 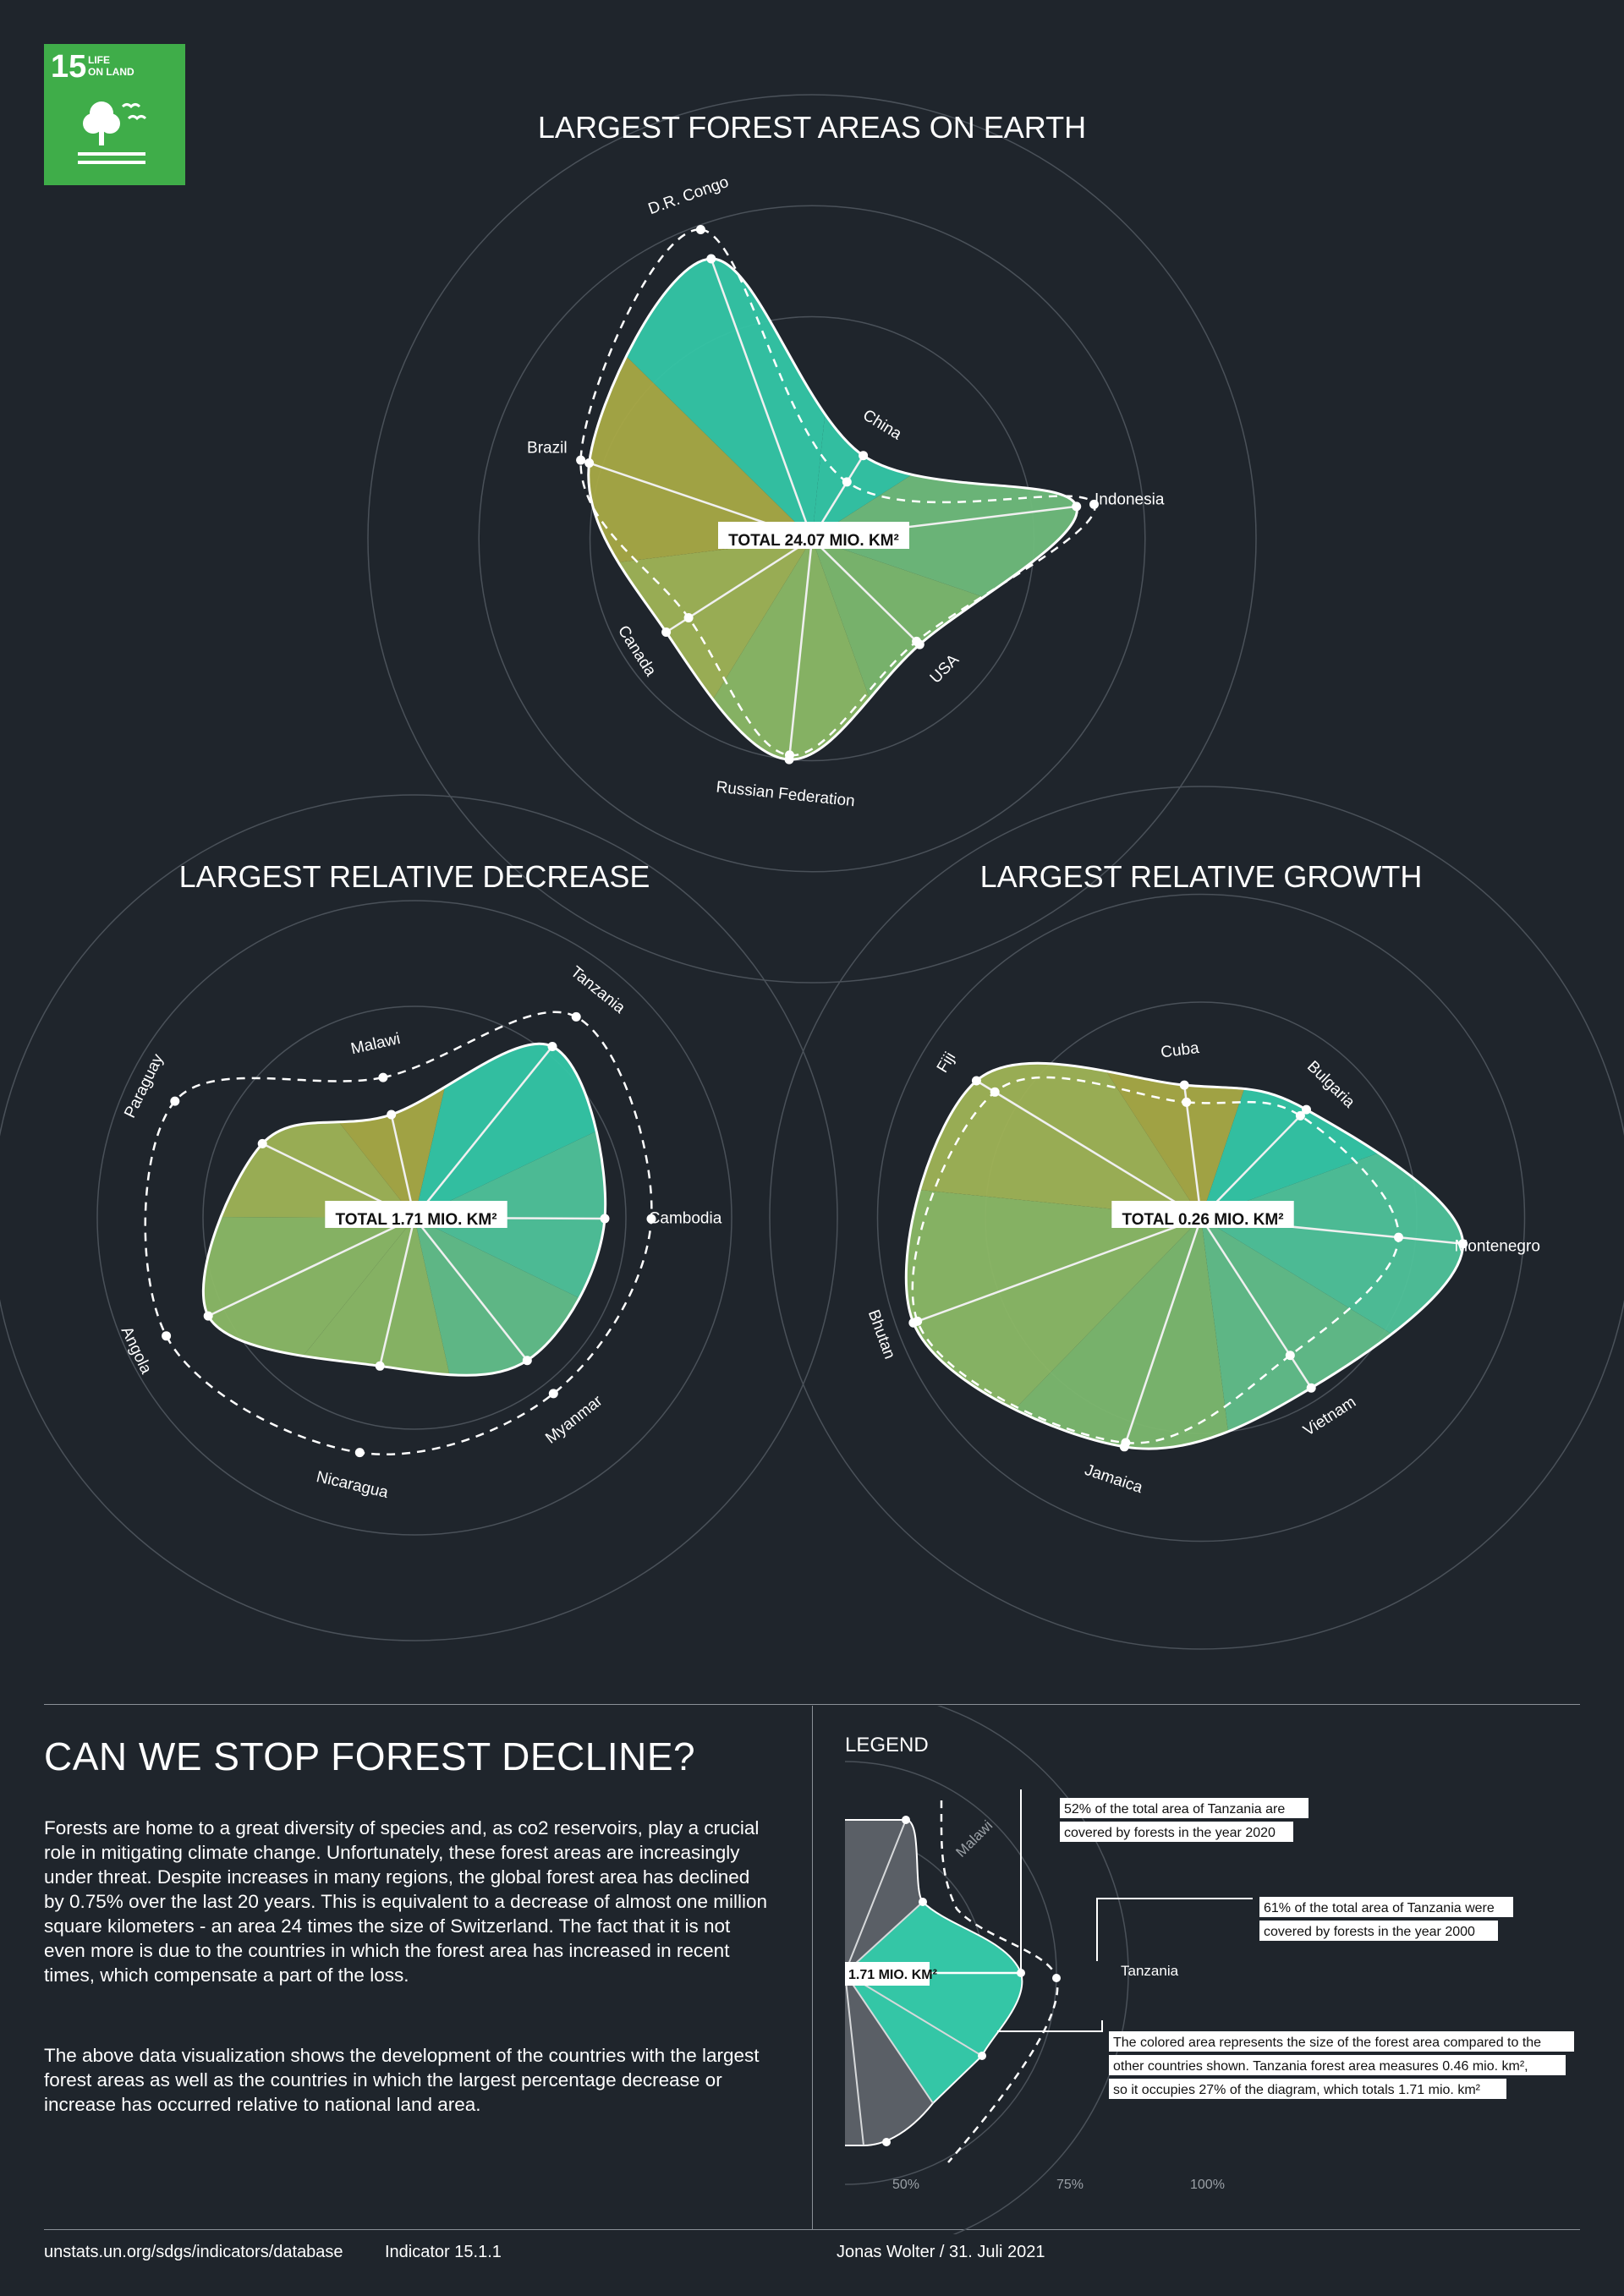 I want to click on legend-axis-malawi, so click(x=876, y=1897).